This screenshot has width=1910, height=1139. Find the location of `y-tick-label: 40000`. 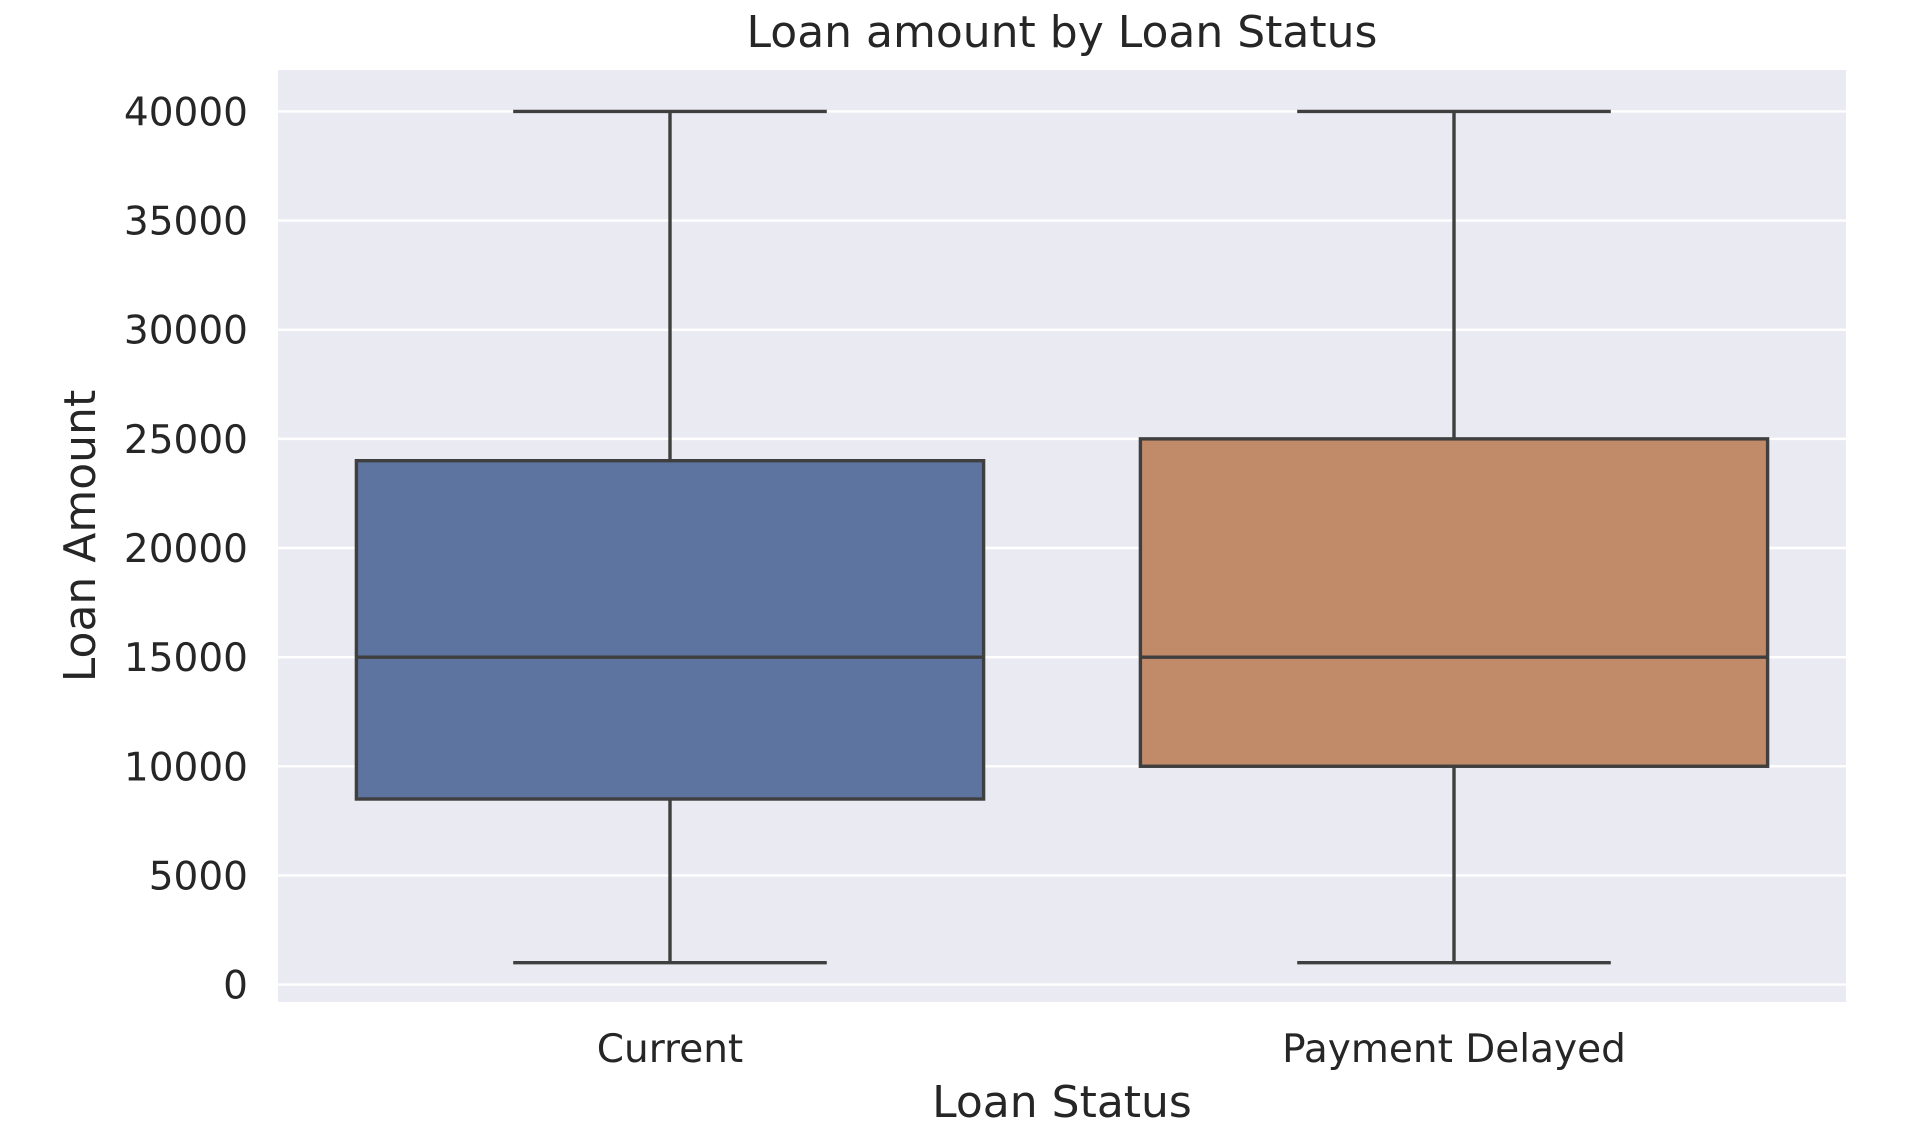

y-tick-label: 40000 is located at coordinates (186, 112).